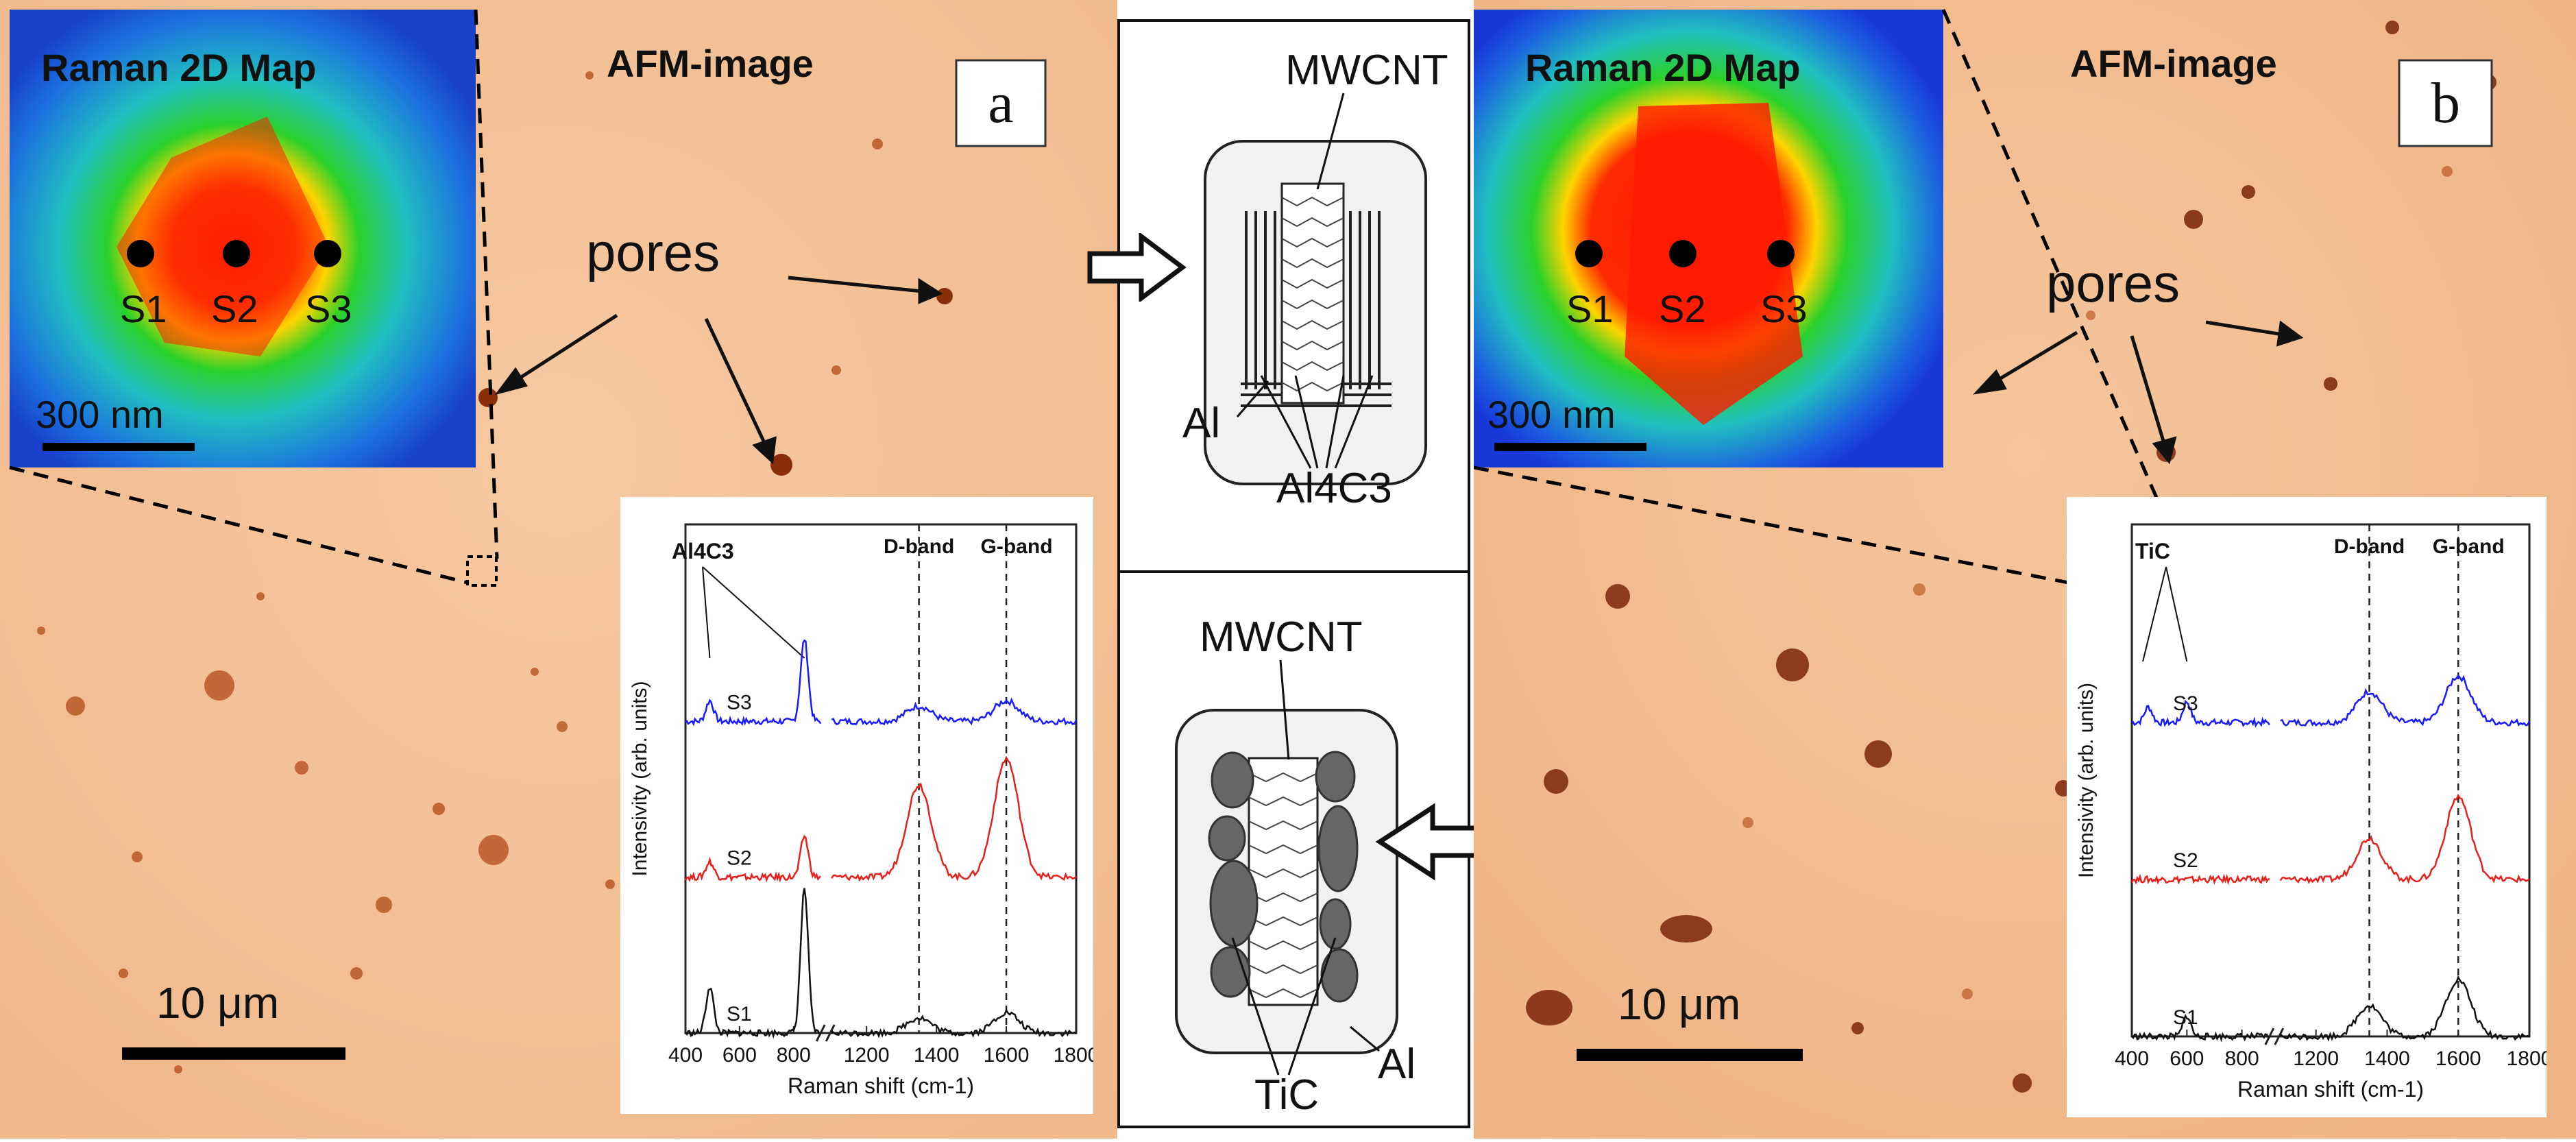 This screenshot has height=1142, width=2576. I want to click on schematic-top: MWCNT Al Al4C3, so click(1315, 279).